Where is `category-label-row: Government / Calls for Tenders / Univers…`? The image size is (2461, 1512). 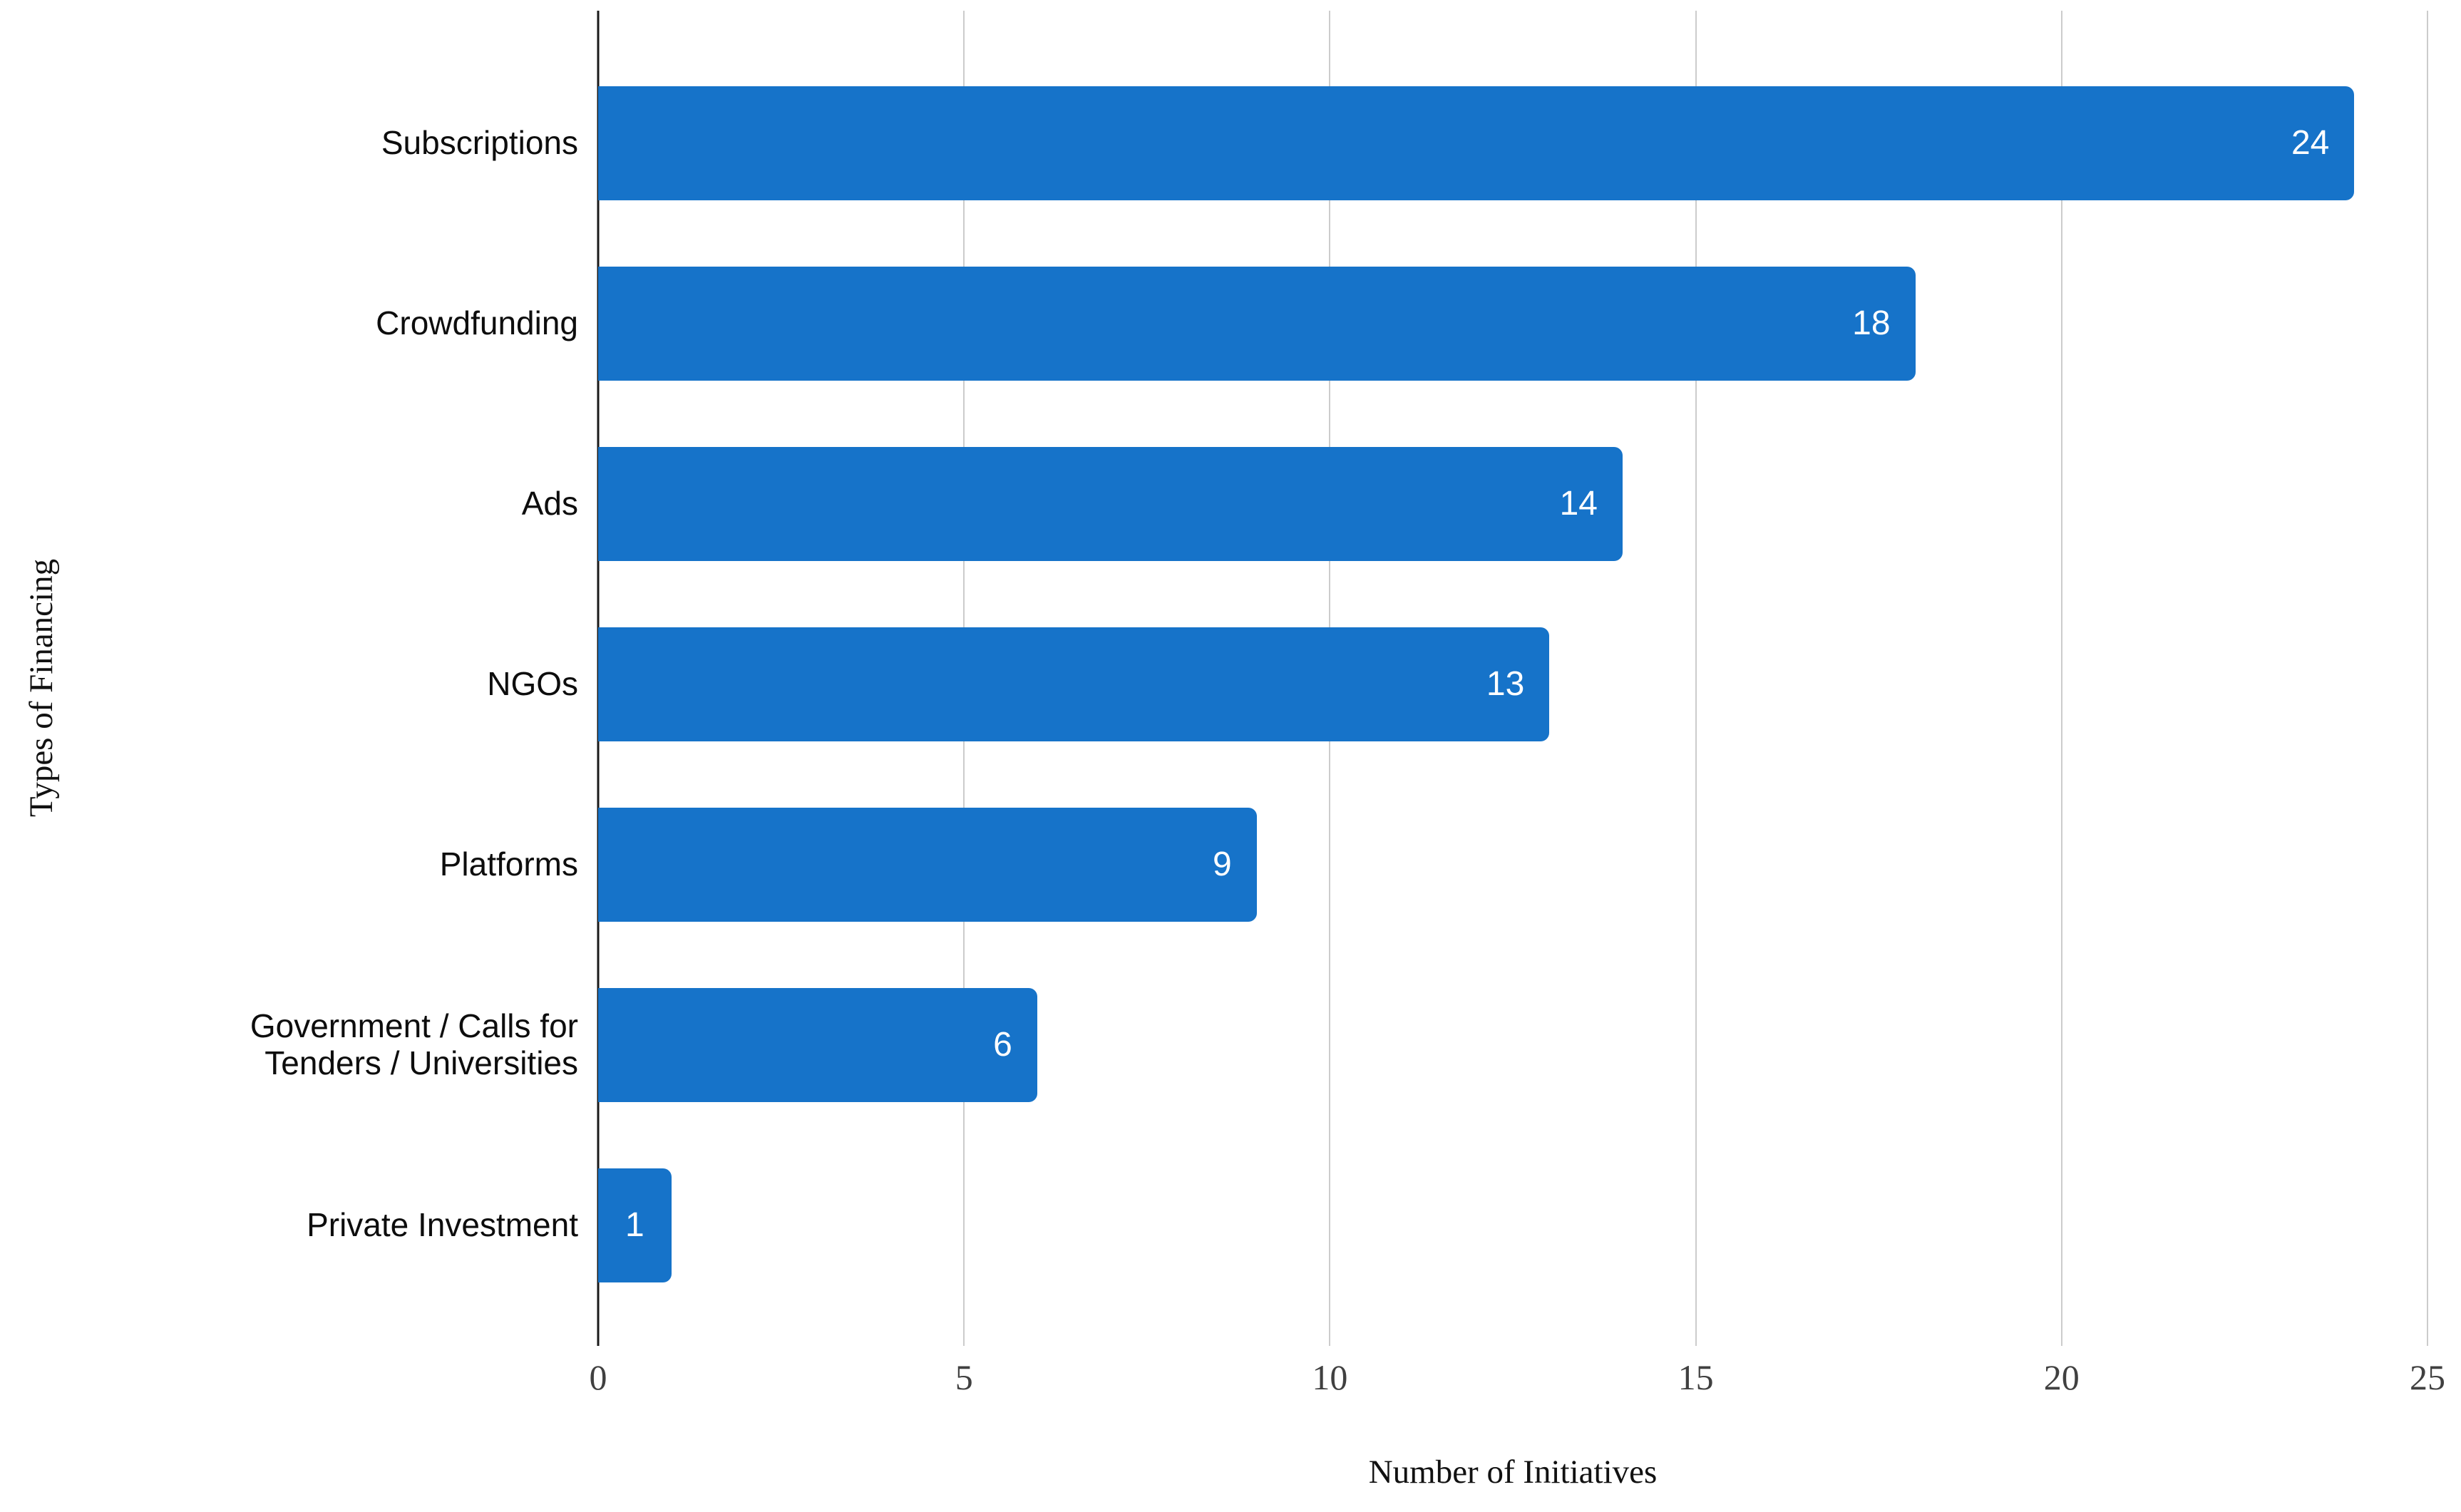 category-label-row: Government / Calls for Tenders / Univers… is located at coordinates (289, 1045).